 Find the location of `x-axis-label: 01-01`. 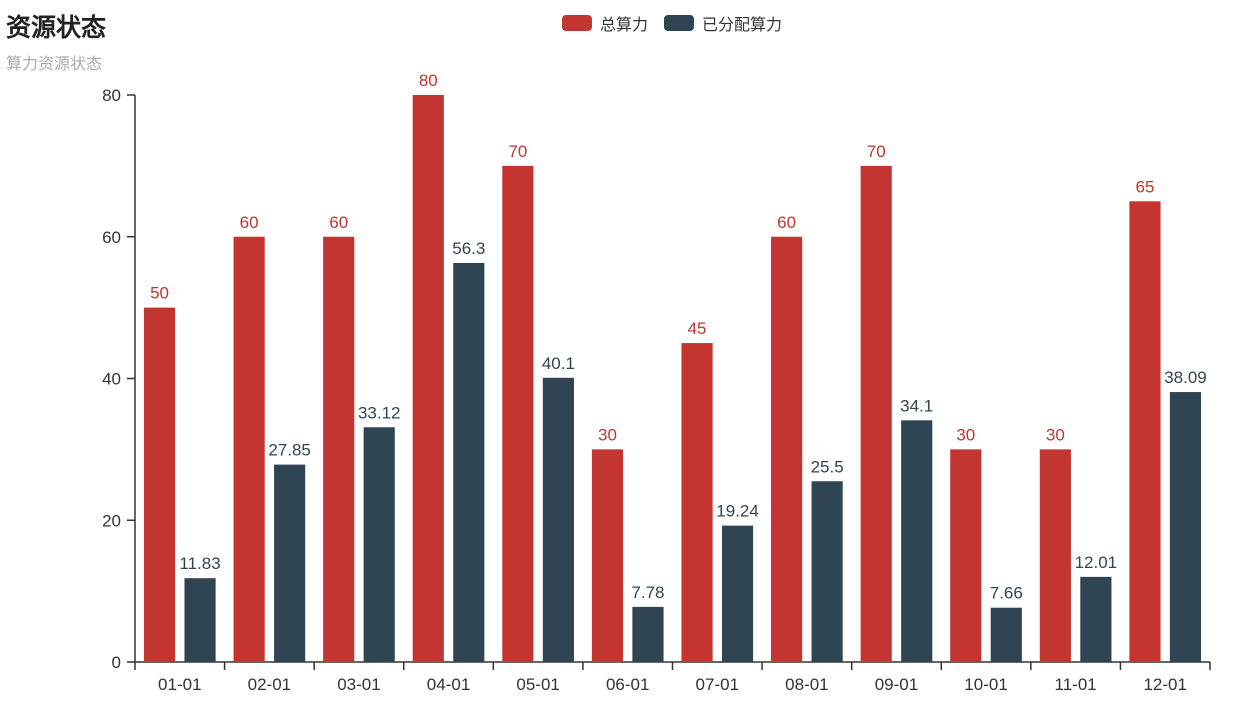

x-axis-label: 01-01 is located at coordinates (179, 684).